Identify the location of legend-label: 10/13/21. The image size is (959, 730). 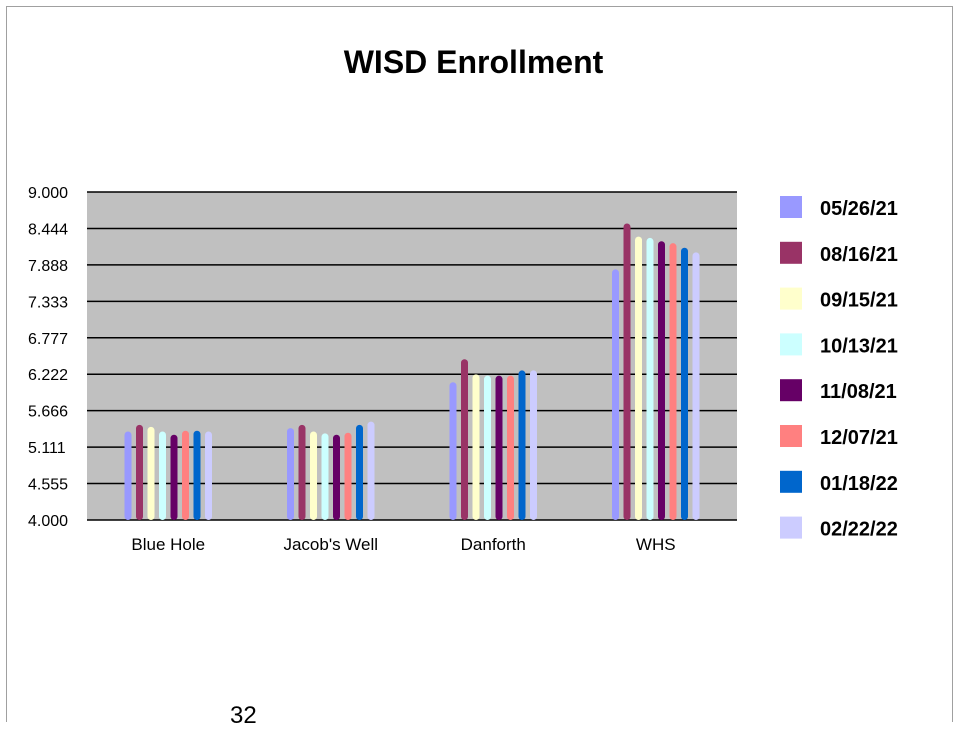
(859, 346).